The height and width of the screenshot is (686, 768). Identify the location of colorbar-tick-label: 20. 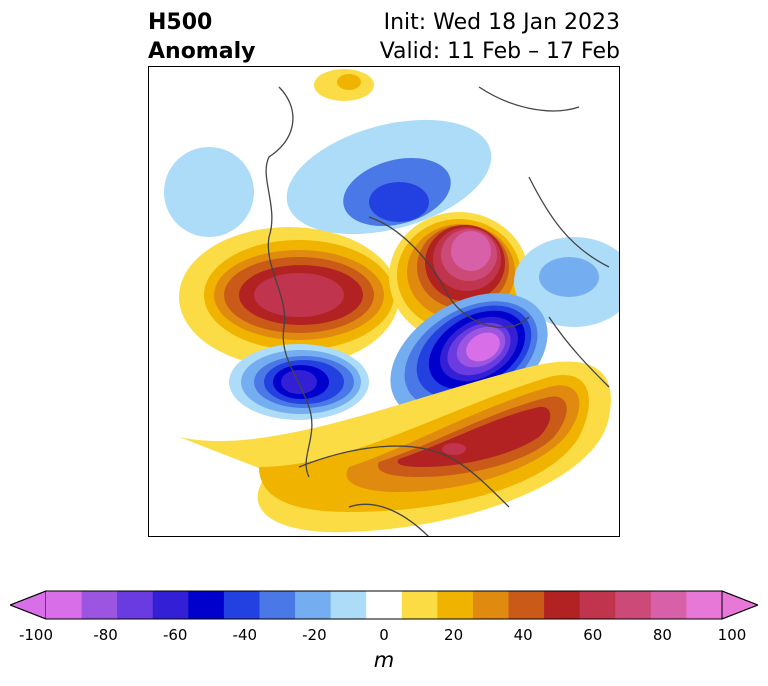
(454, 635).